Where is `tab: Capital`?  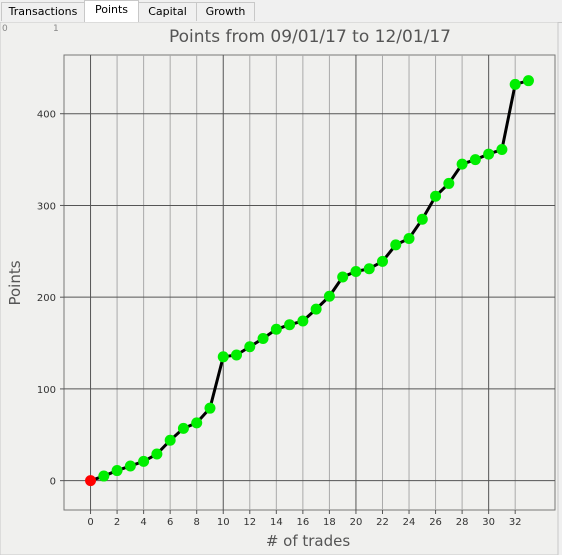 tab: Capital is located at coordinates (167, 11).